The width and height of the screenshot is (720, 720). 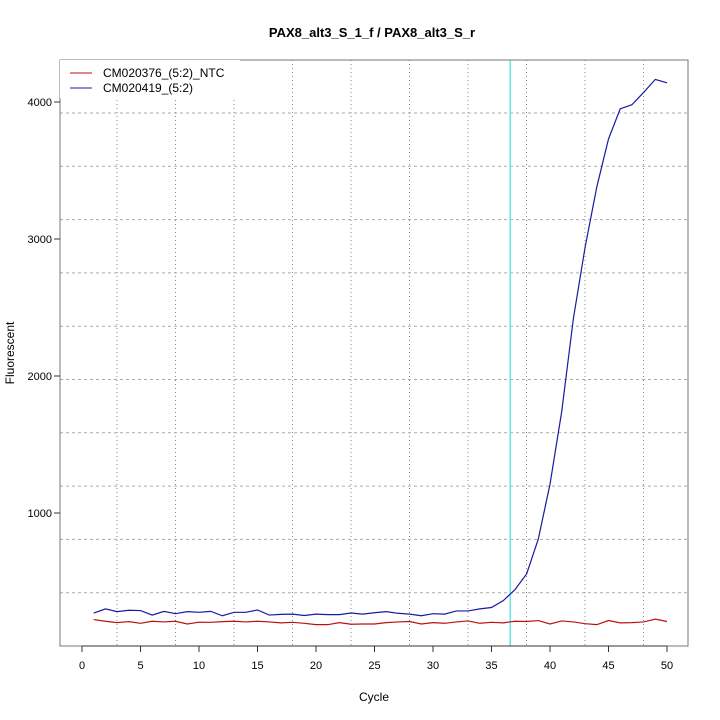 What do you see at coordinates (40, 514) in the screenshot?
I see `y-tick-label: 1000` at bounding box center [40, 514].